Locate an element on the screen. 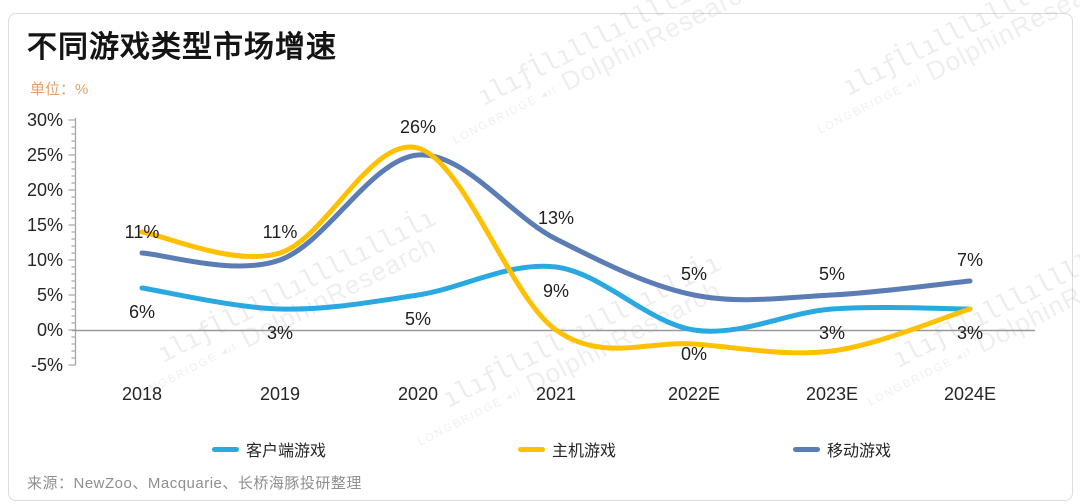 The width and height of the screenshot is (1080, 504). data-label-console-2019: 11% is located at coordinates (280, 232).